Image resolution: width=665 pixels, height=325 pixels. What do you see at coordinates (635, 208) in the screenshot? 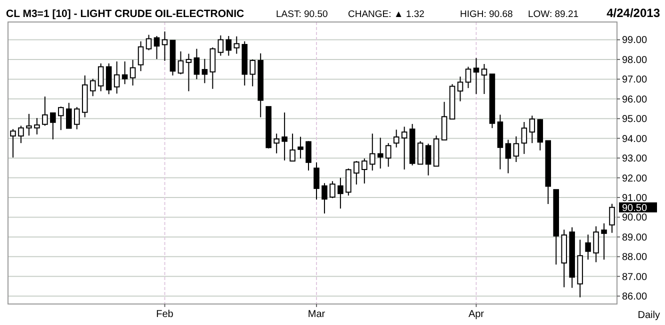
I see `text: 90.50` at bounding box center [635, 208].